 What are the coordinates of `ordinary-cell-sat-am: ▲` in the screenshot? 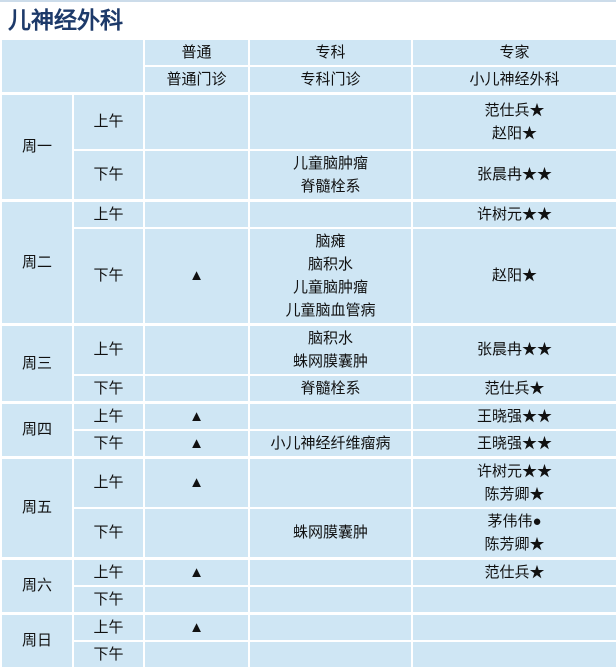 It's located at (196, 571).